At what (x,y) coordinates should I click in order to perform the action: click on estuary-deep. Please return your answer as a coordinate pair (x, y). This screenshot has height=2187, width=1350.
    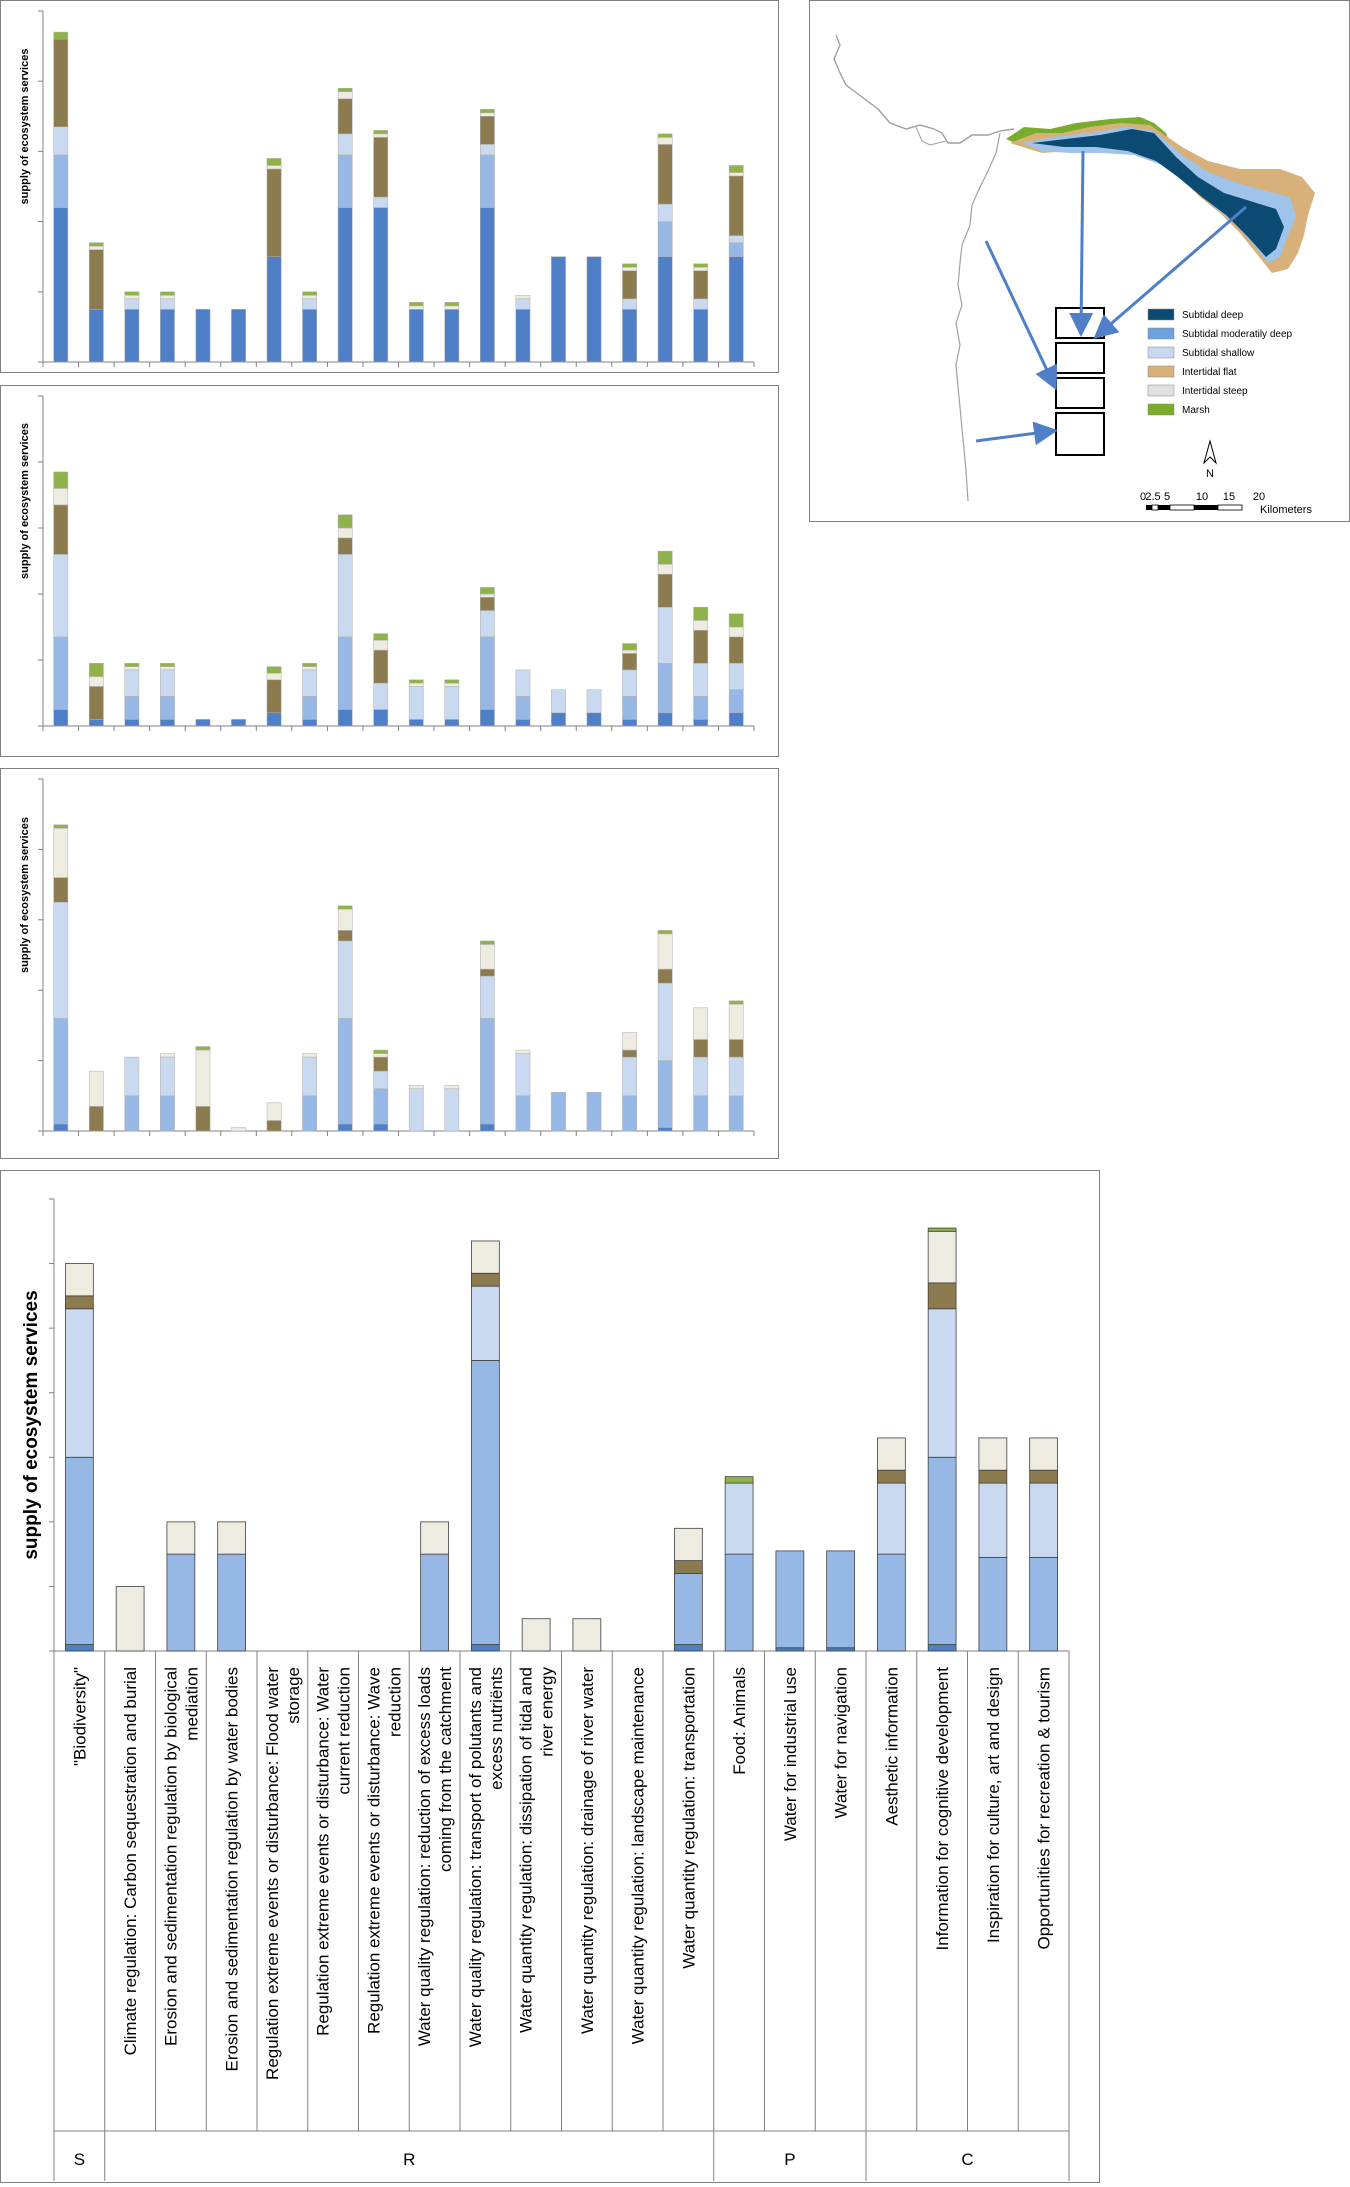
    Looking at the image, I should click on (1158, 193).